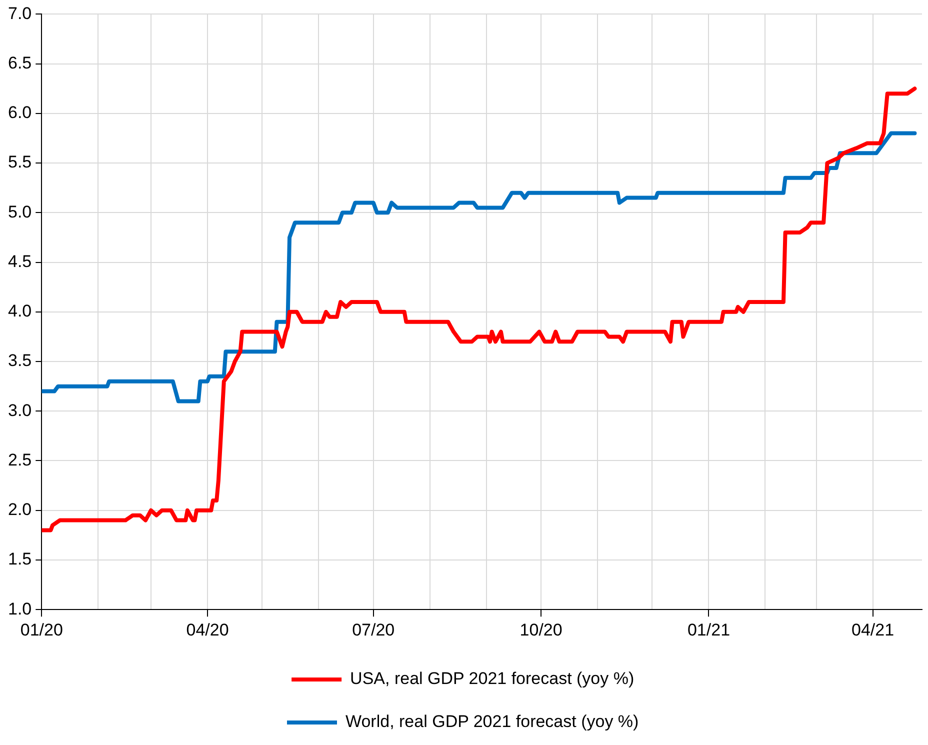 This screenshot has height=745, width=928. I want to click on y-tick-label: 4.0, so click(20, 311).